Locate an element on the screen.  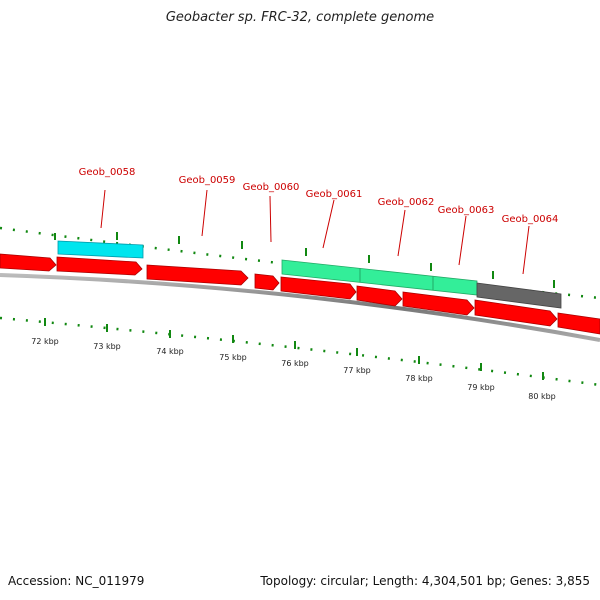
axis-label: 73 kbp is located at coordinates (107, 346).